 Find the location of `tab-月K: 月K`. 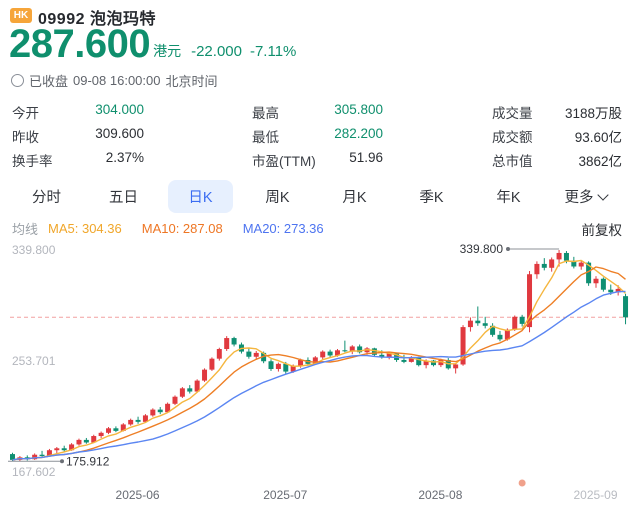

tab-月K: 月K is located at coordinates (354, 196).